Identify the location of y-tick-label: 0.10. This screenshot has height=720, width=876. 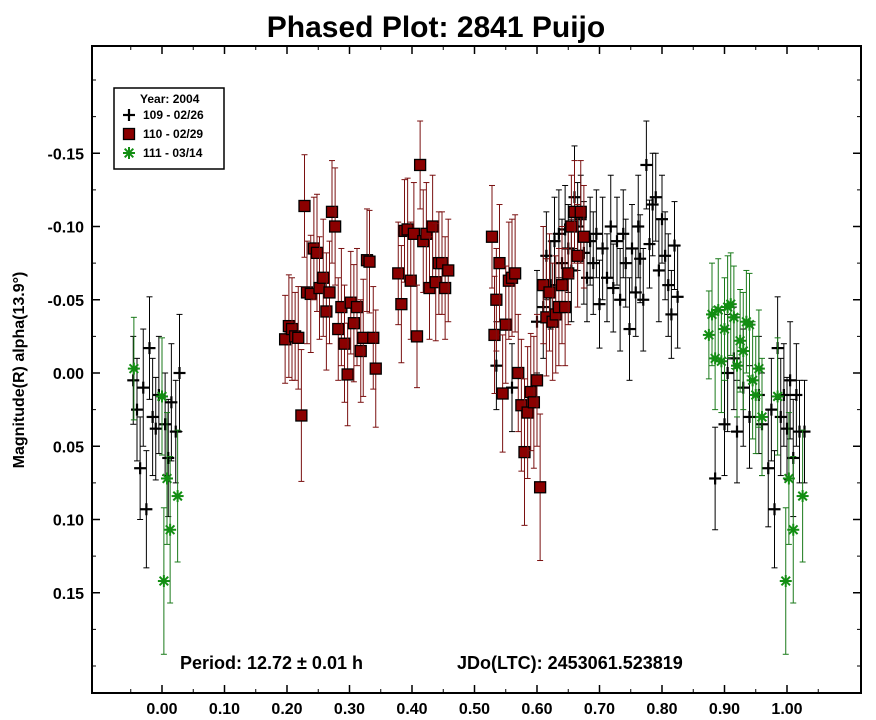
(68, 521).